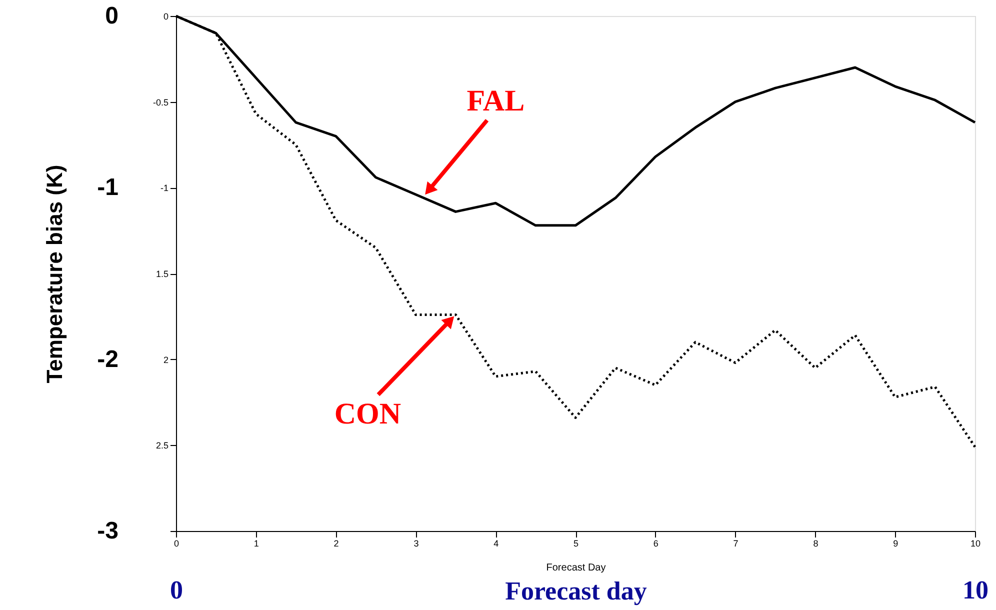 The height and width of the screenshot is (610, 996). Describe the element at coordinates (107, 359) in the screenshot. I see `y-tick-label: -2` at that location.